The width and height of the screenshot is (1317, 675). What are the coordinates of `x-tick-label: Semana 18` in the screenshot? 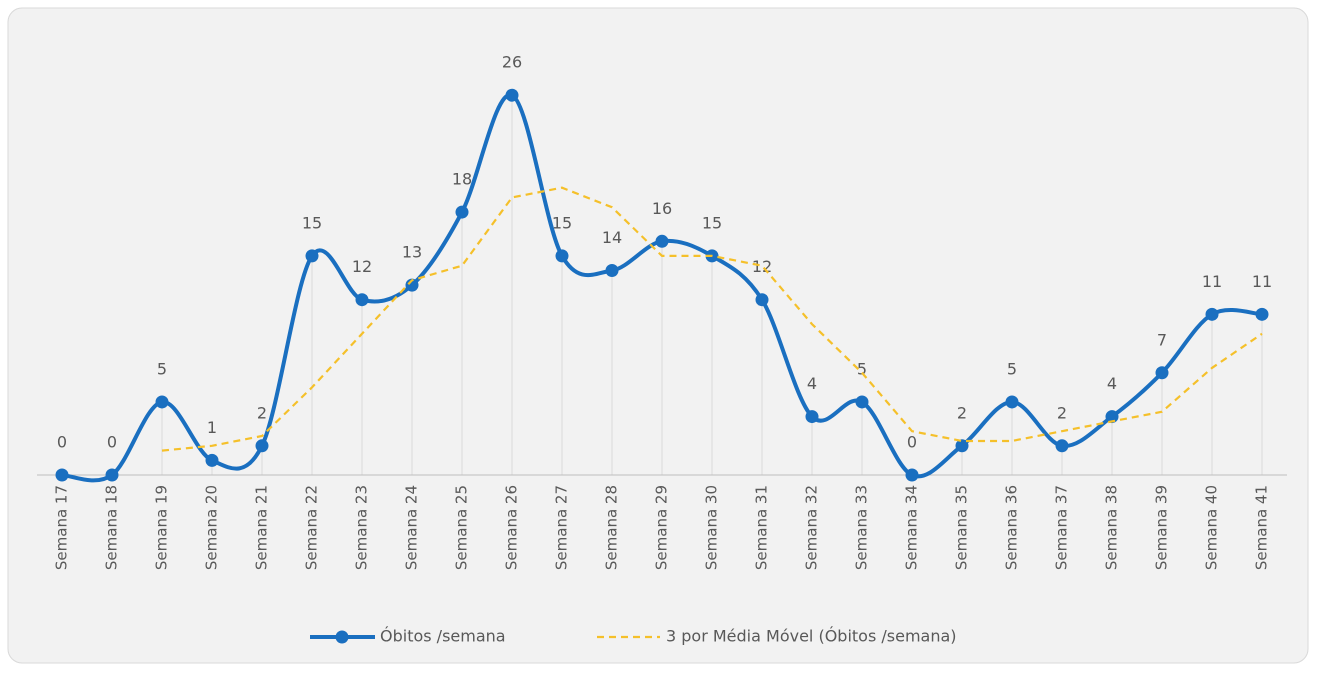 It's located at (112, 527).